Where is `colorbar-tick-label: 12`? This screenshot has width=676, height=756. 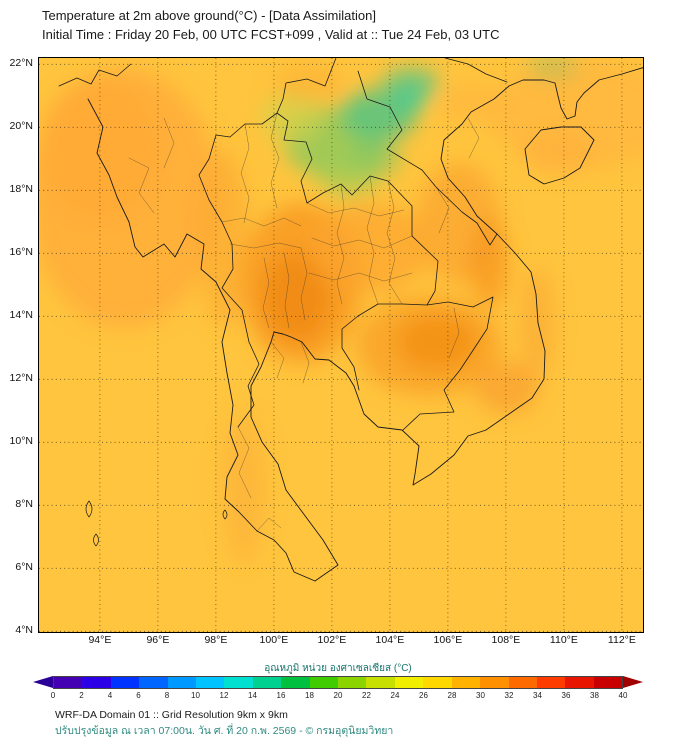
colorbar-tick-label: 12 is located at coordinates (224, 695).